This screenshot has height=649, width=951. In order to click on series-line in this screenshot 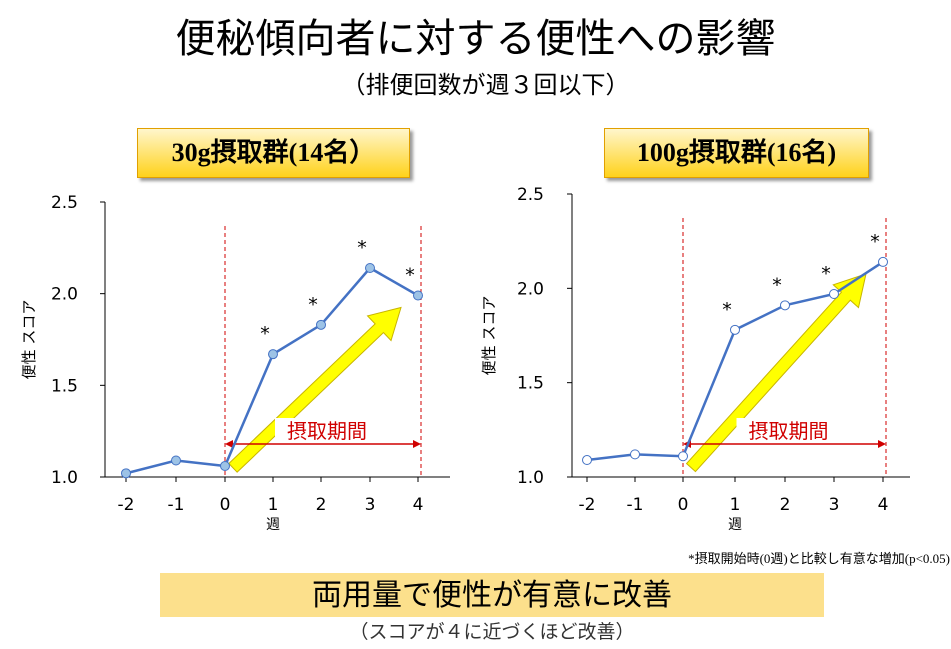, I will do `click(272, 370)`.